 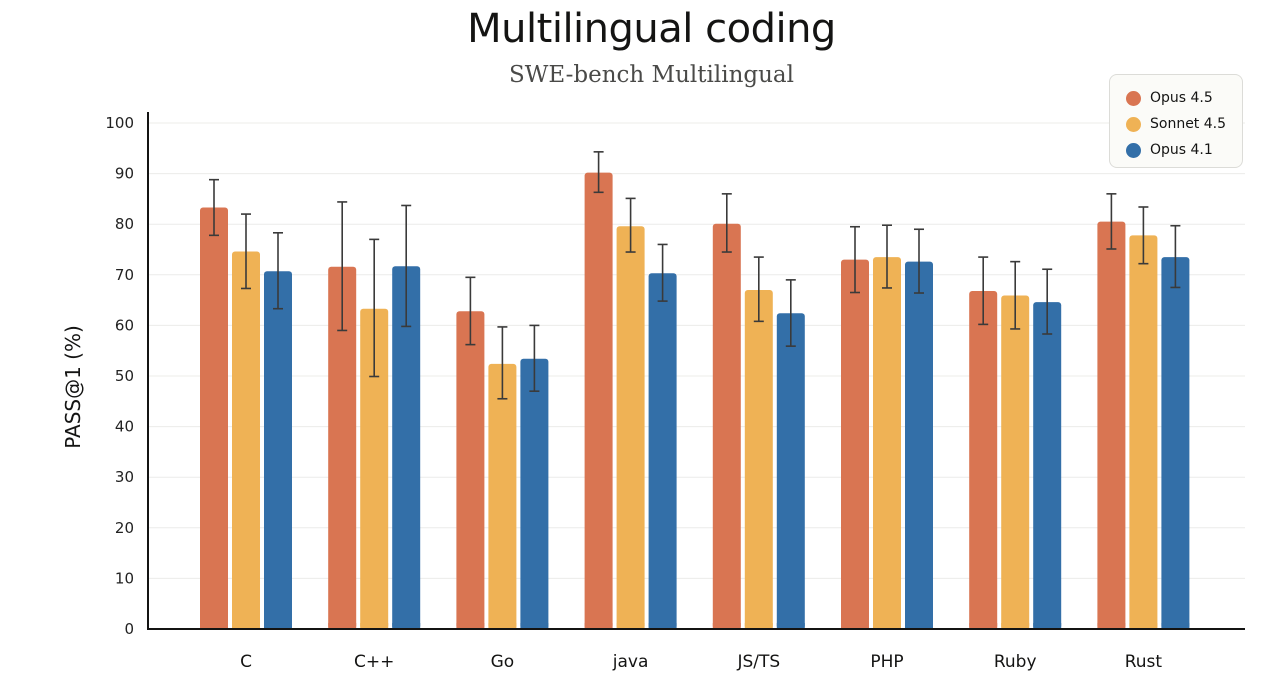 What do you see at coordinates (124, 325) in the screenshot?
I see `y-tick-60: 60` at bounding box center [124, 325].